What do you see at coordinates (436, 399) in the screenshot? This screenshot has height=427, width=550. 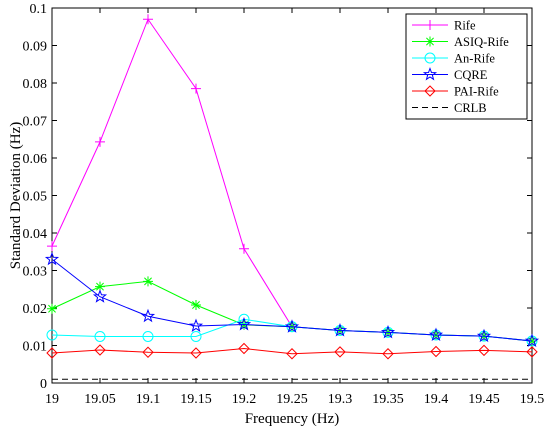 I see `x-tick-label: 19.4` at bounding box center [436, 399].